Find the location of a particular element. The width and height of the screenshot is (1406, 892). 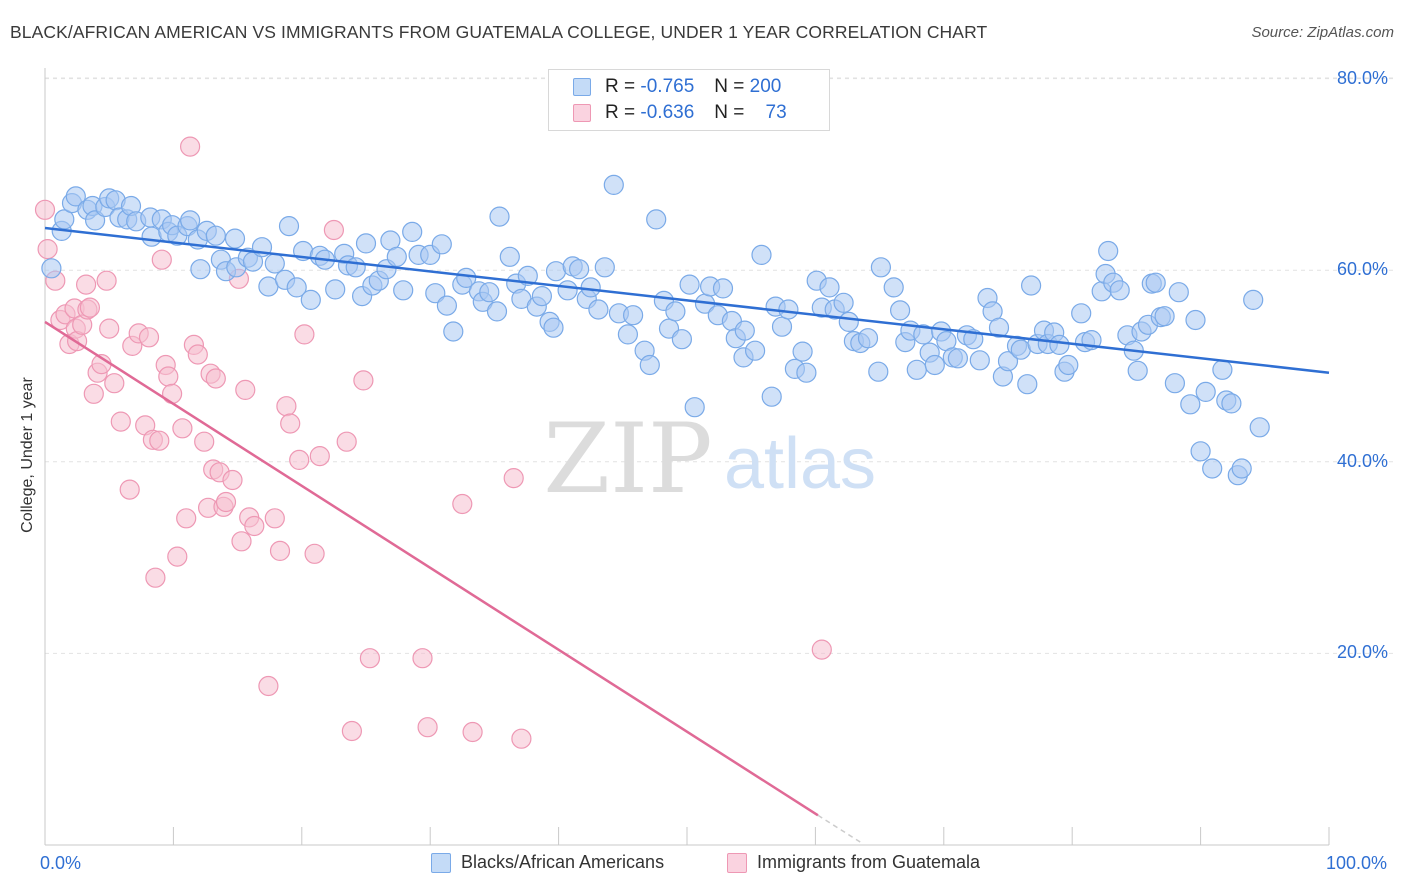

watermark-atlas: atlas is located at coordinates (800, 464).